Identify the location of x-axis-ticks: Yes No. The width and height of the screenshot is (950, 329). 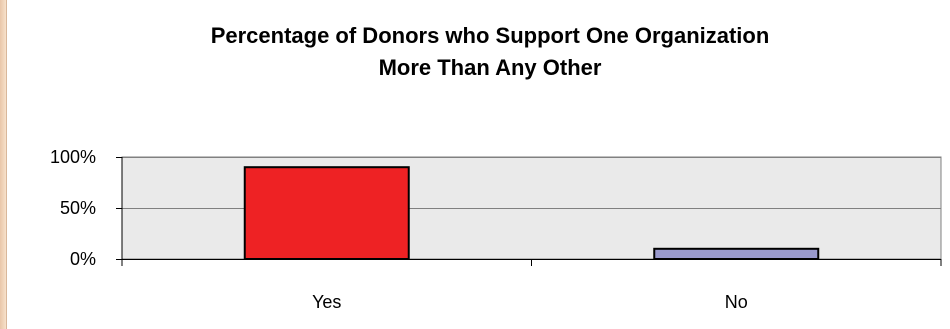
(530, 302).